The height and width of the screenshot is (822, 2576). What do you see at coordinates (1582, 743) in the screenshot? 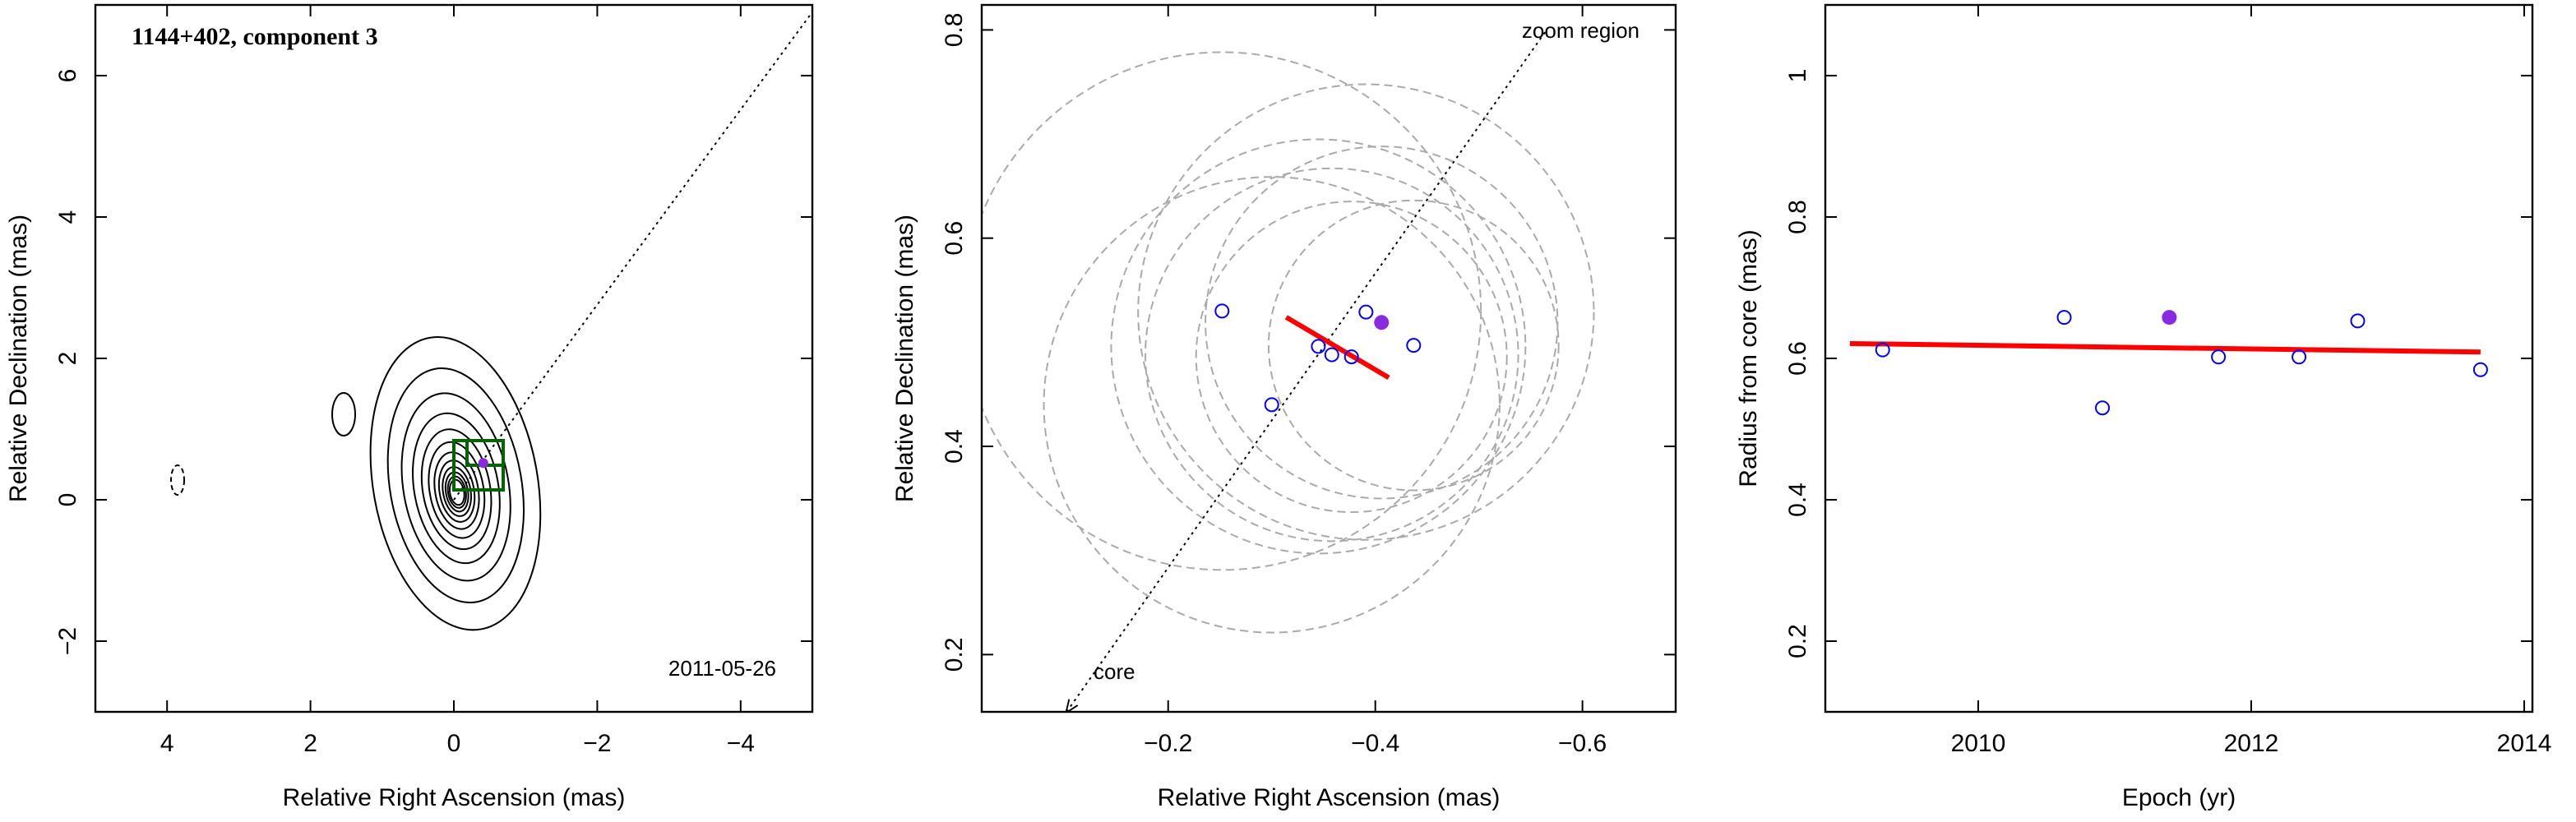
I see `x-tick-label: −0.6` at bounding box center [1582, 743].